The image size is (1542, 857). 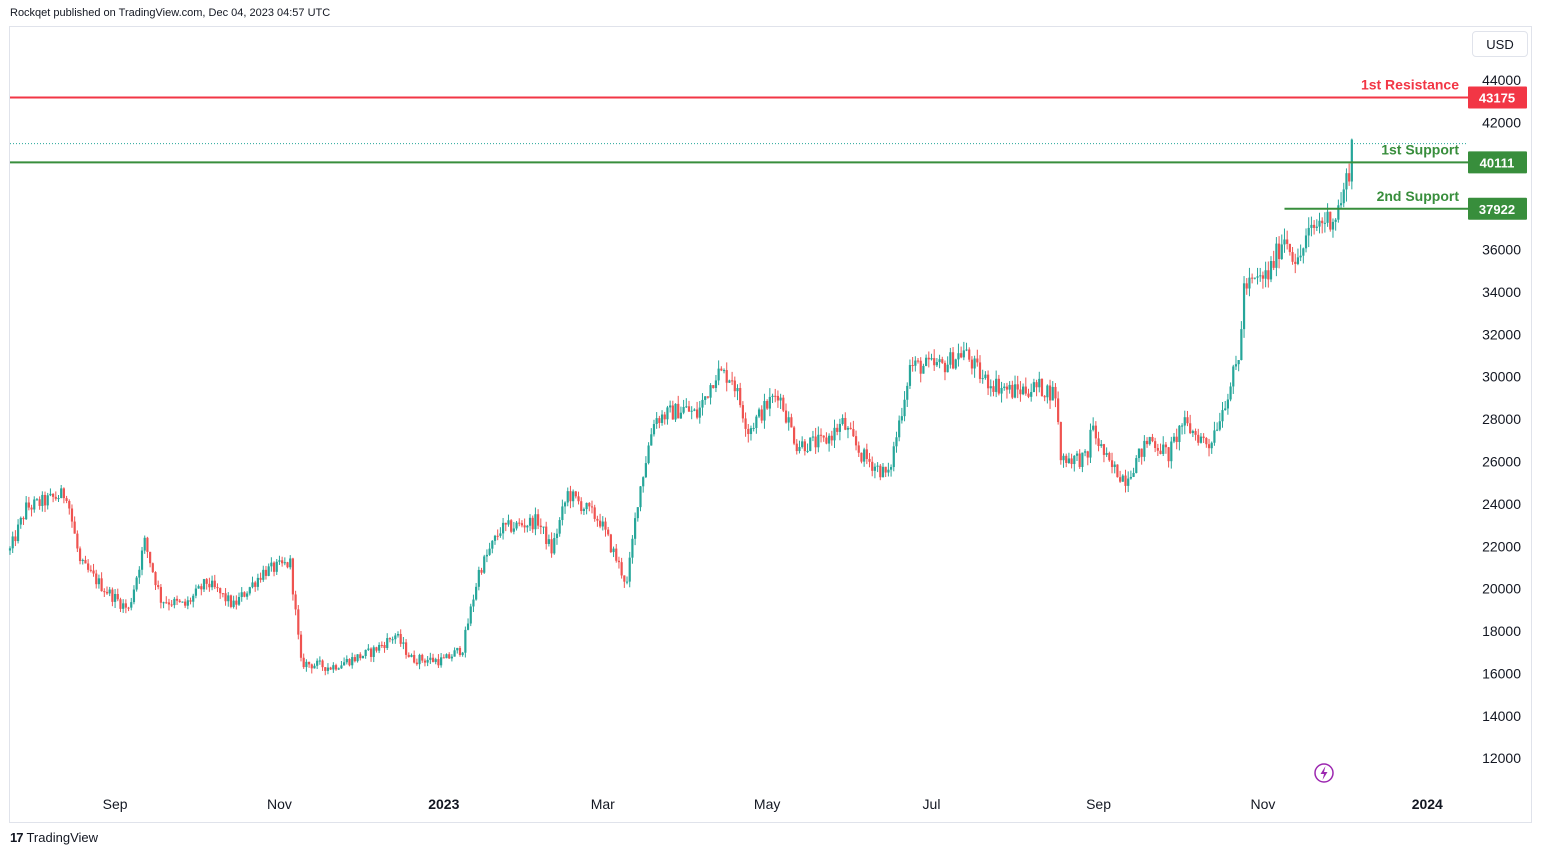 What do you see at coordinates (1501, 419) in the screenshot?
I see `y-tick-label: 28000` at bounding box center [1501, 419].